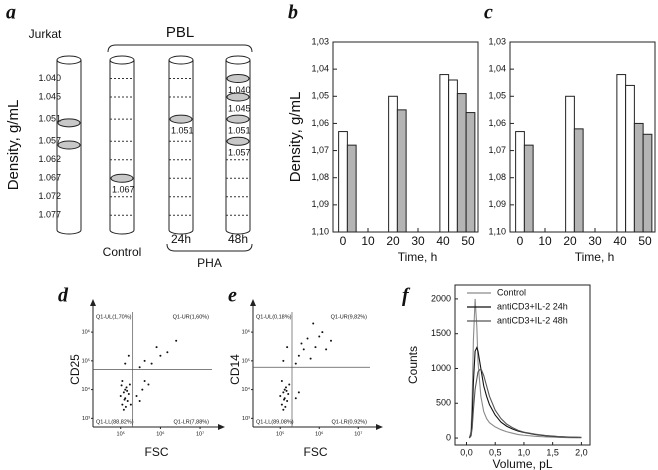  I want to click on y-tick-label: 1,04, so click(320, 69).